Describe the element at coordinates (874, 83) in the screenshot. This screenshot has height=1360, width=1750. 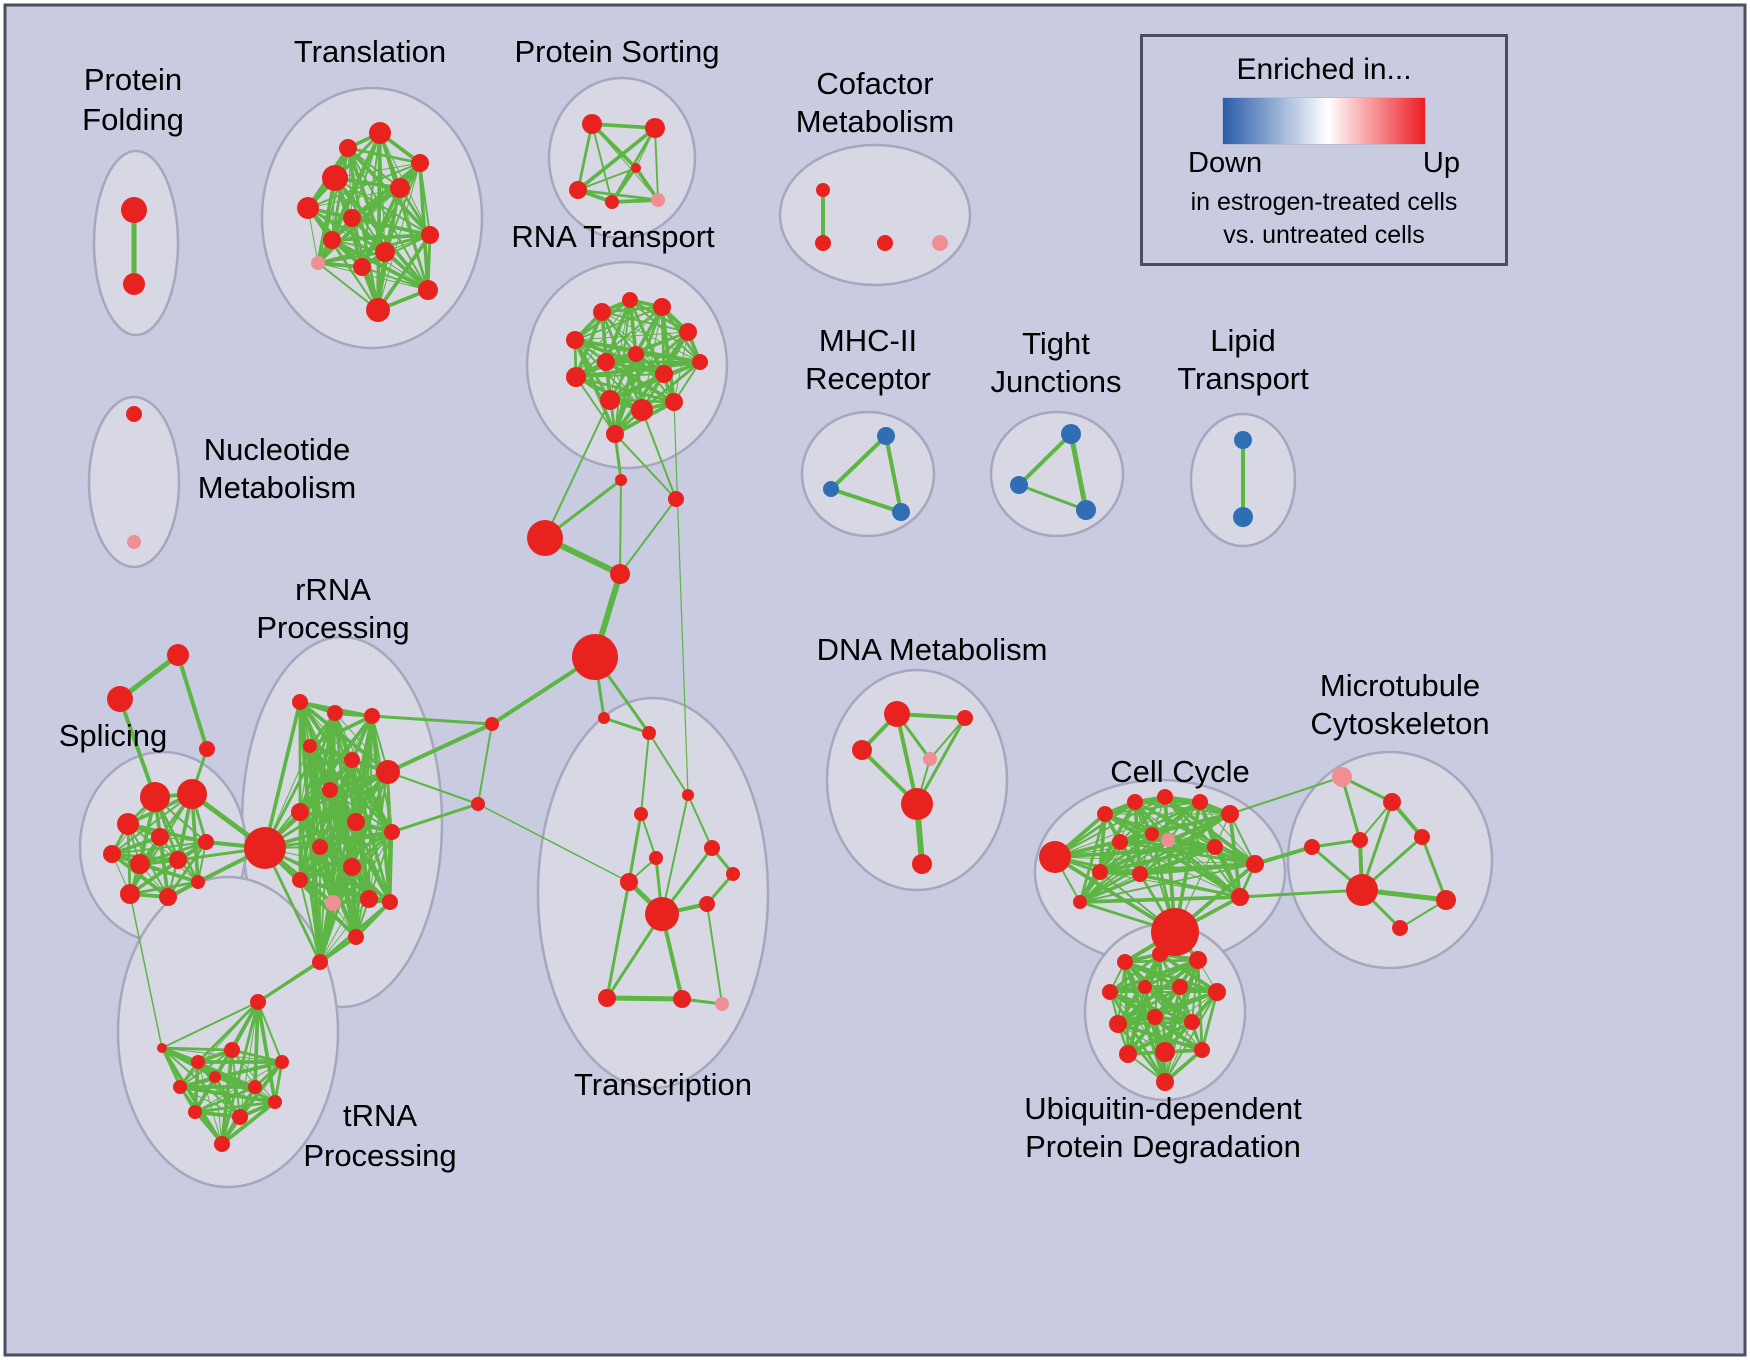
I see `cluster-label-cofactor-metabolism: Cofactor` at that location.